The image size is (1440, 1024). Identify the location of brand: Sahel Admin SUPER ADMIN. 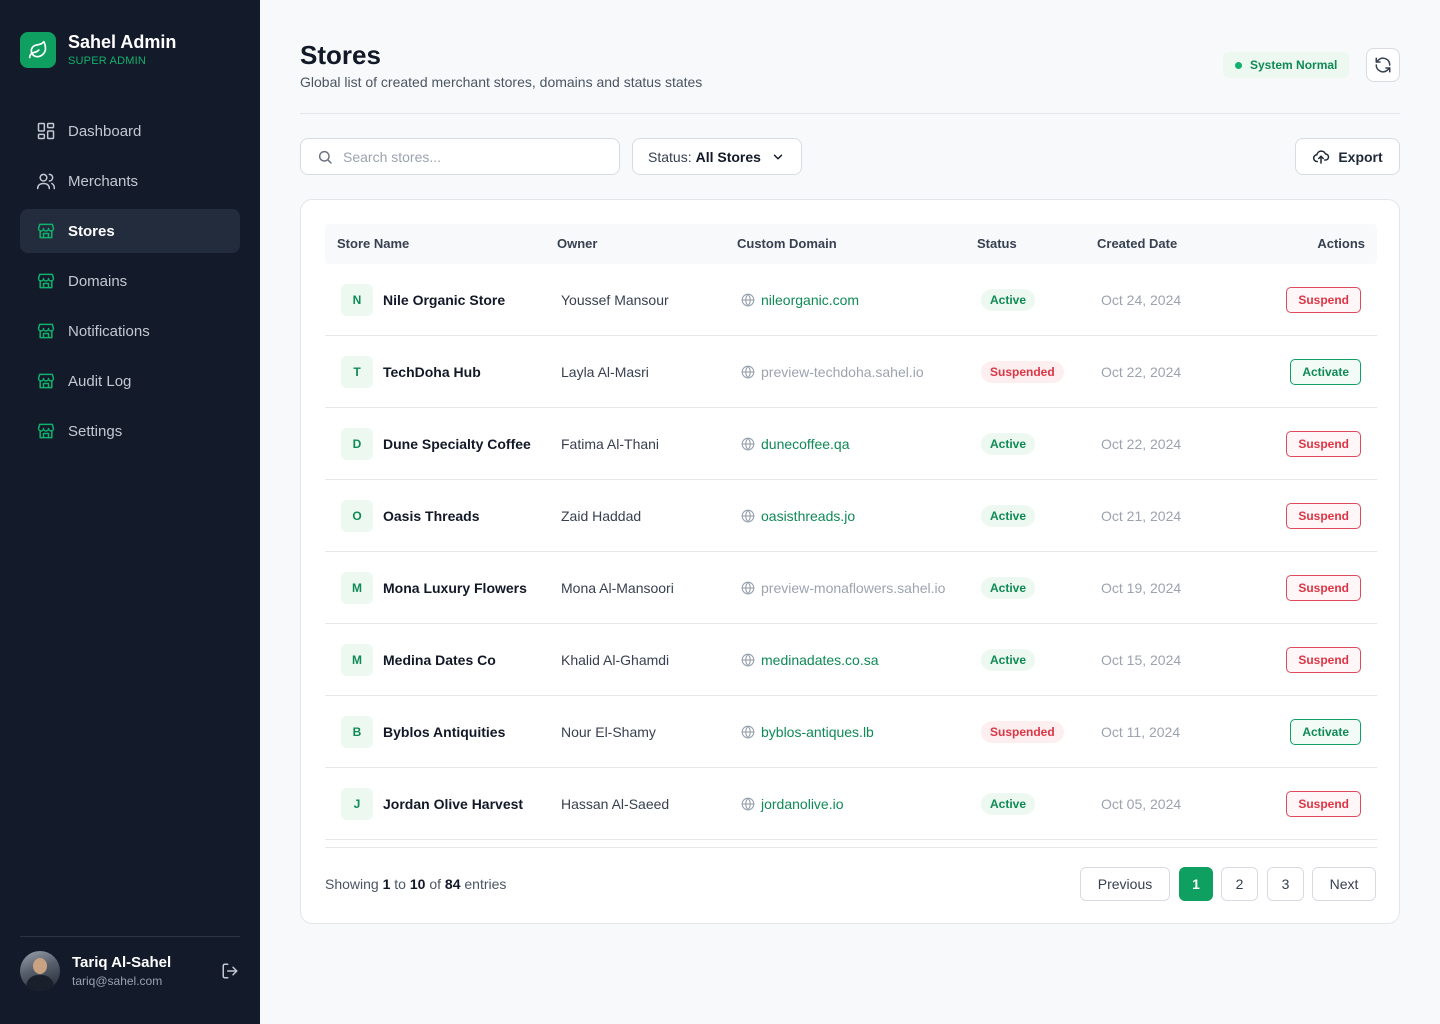
(98, 50).